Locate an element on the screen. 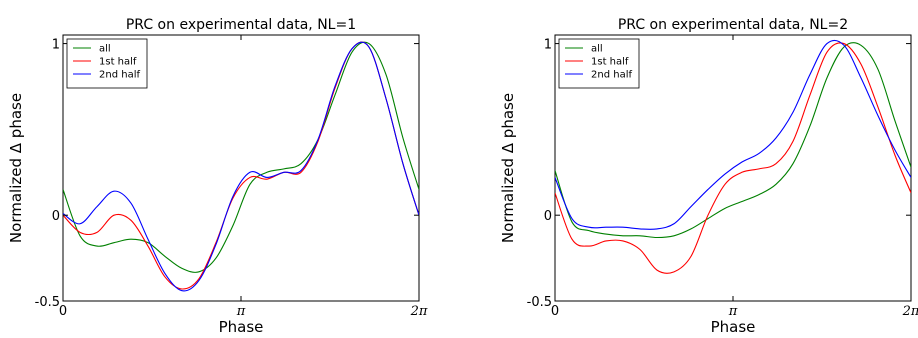 This screenshot has width=918, height=338. chart-title: PRC on experimental data, NL=1 is located at coordinates (241, 25).